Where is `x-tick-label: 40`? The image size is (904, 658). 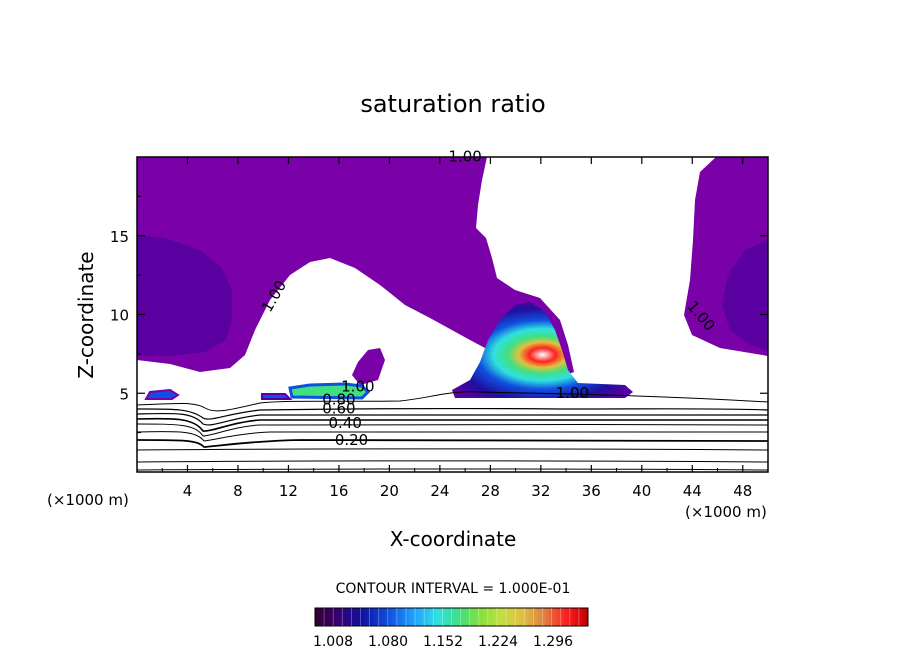
x-tick-label: 40 is located at coordinates (641, 491).